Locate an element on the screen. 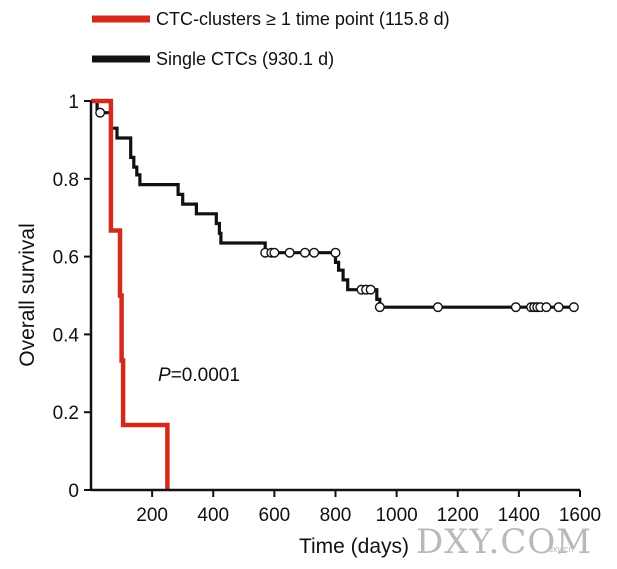 The width and height of the screenshot is (617, 569). y-tick-label: 0.4 is located at coordinates (66, 335).